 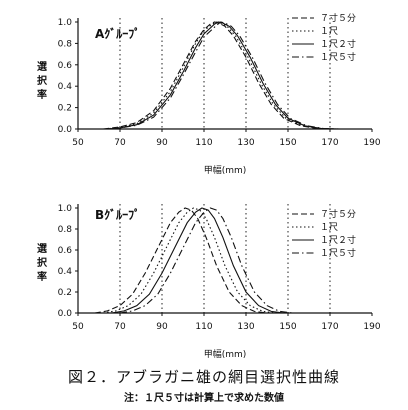 What do you see at coordinates (203, 377) in the screenshot?
I see `figure-caption: 図２．アブラガニ雄の網目選択性曲線` at bounding box center [203, 377].